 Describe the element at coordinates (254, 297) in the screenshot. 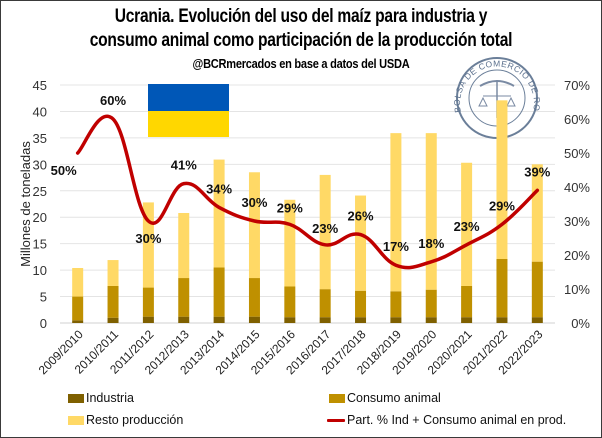

I see `bar-consumo-animal-2014-2015` at that location.